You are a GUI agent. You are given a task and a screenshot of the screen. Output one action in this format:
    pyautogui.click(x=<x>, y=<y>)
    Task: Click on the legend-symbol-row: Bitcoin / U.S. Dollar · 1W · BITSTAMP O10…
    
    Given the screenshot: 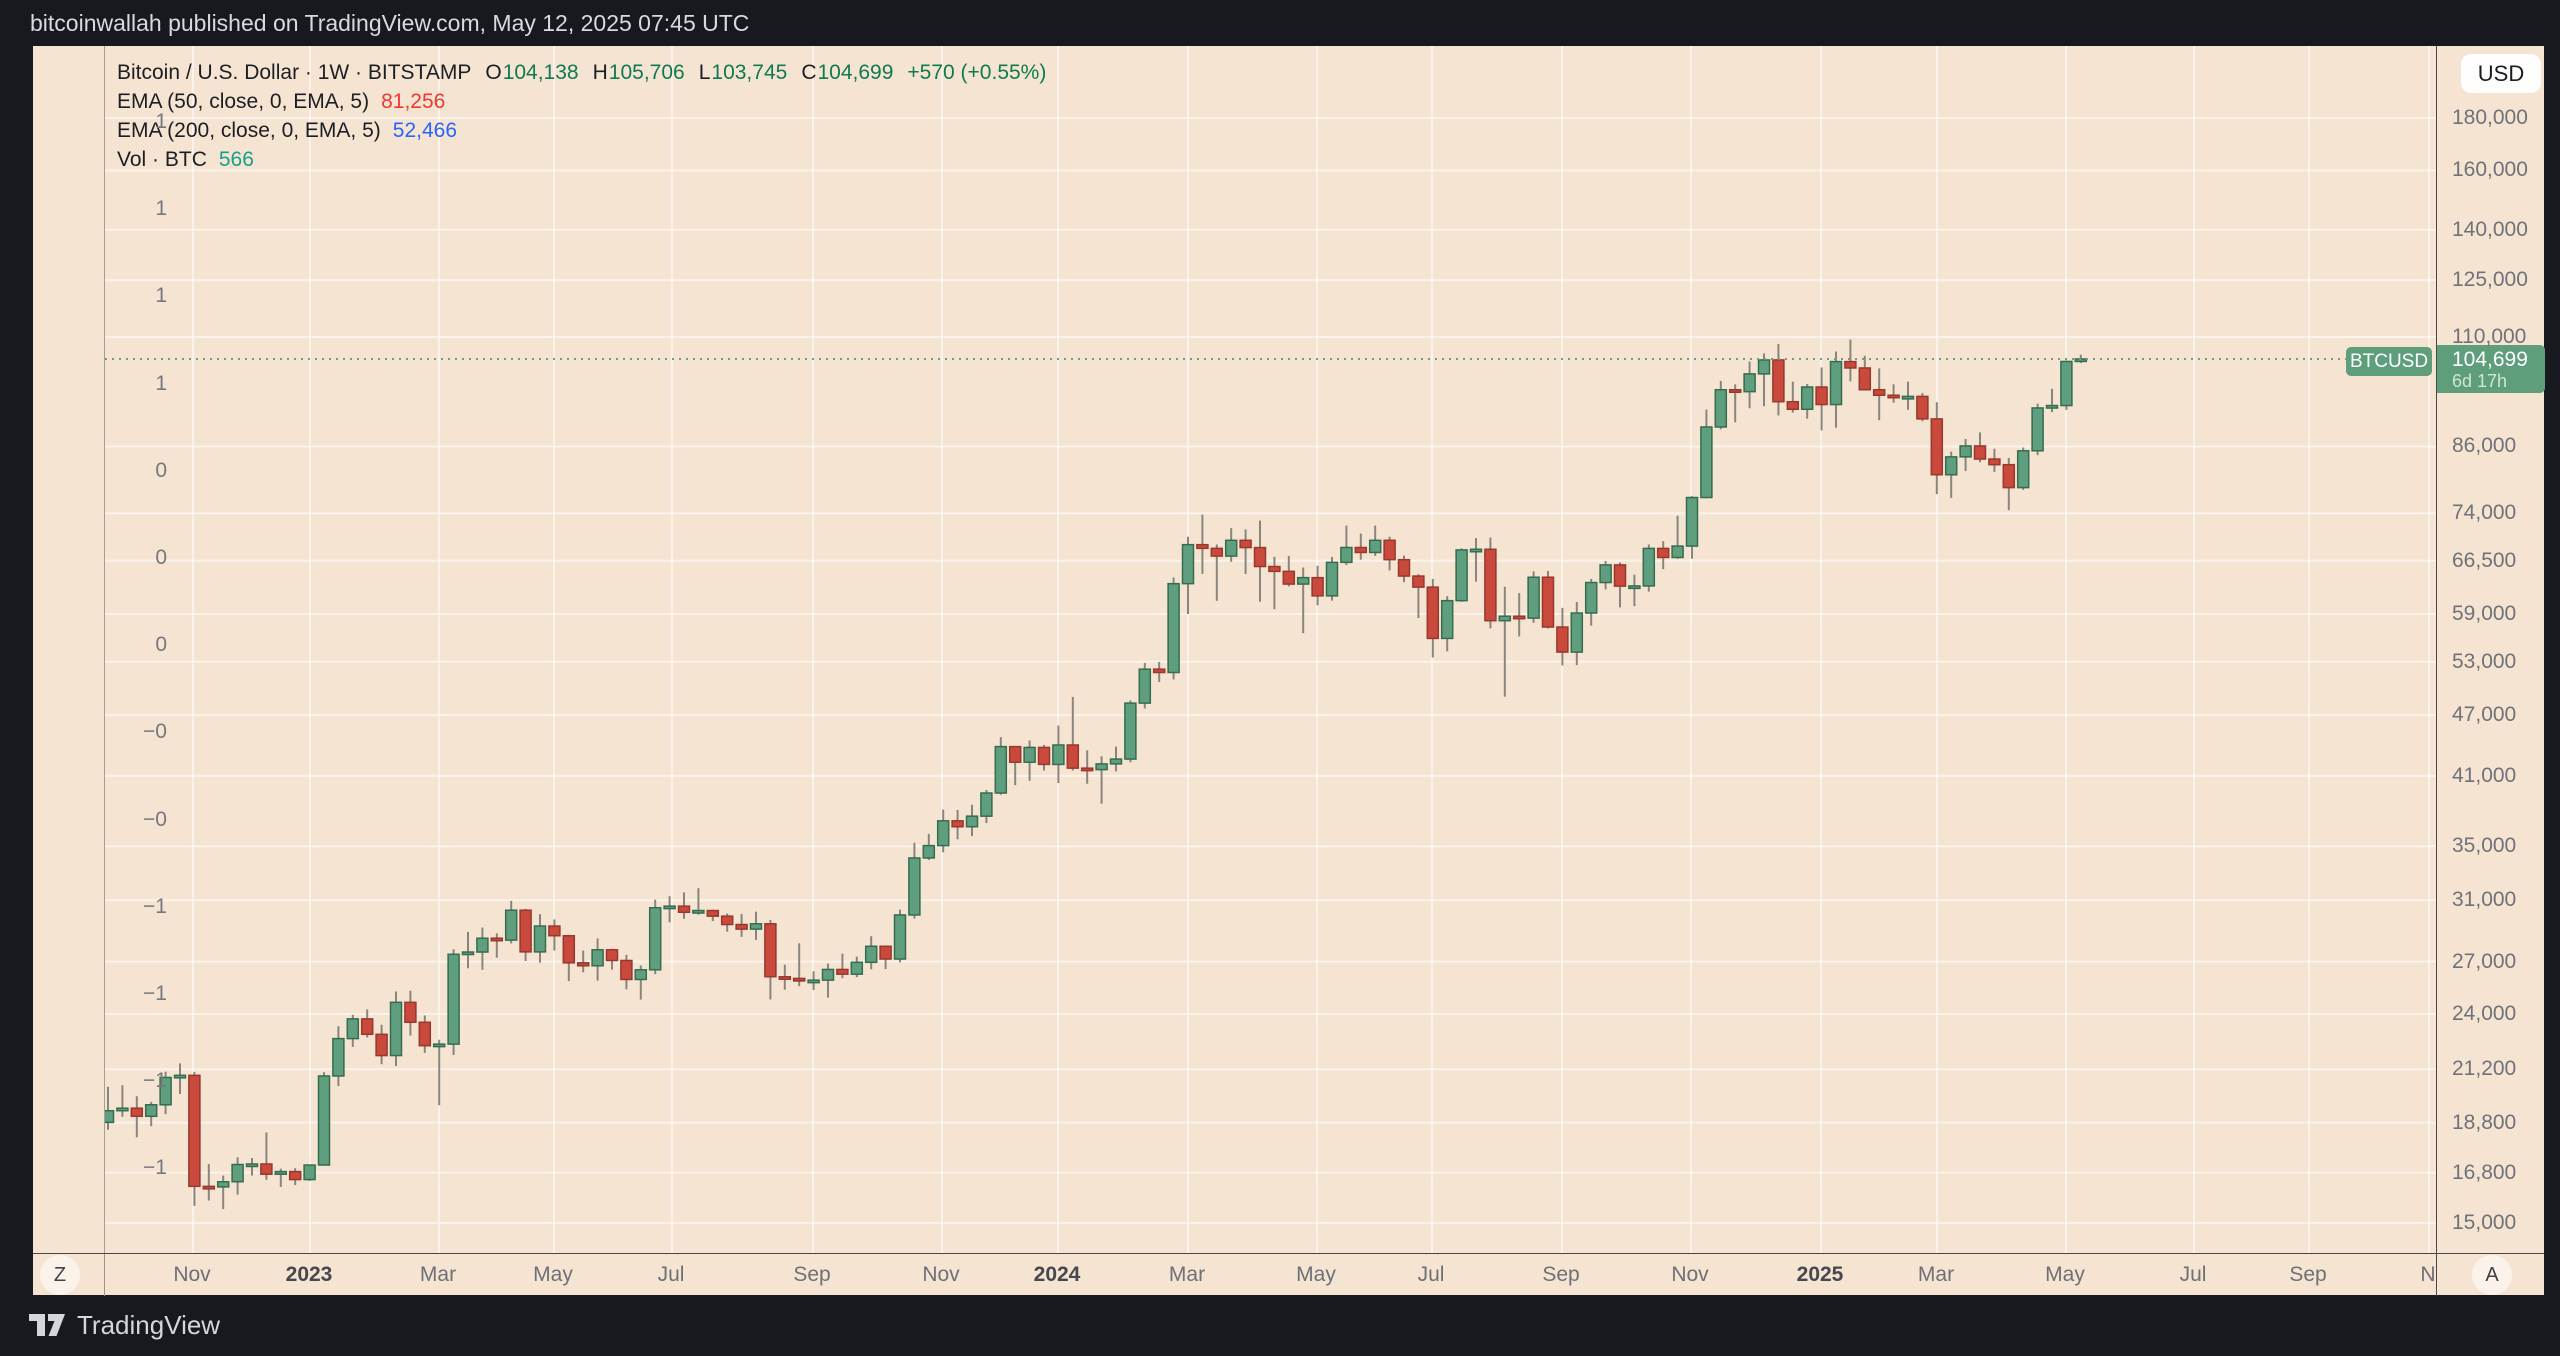 What is the action you would take?
    pyautogui.click(x=581, y=72)
    